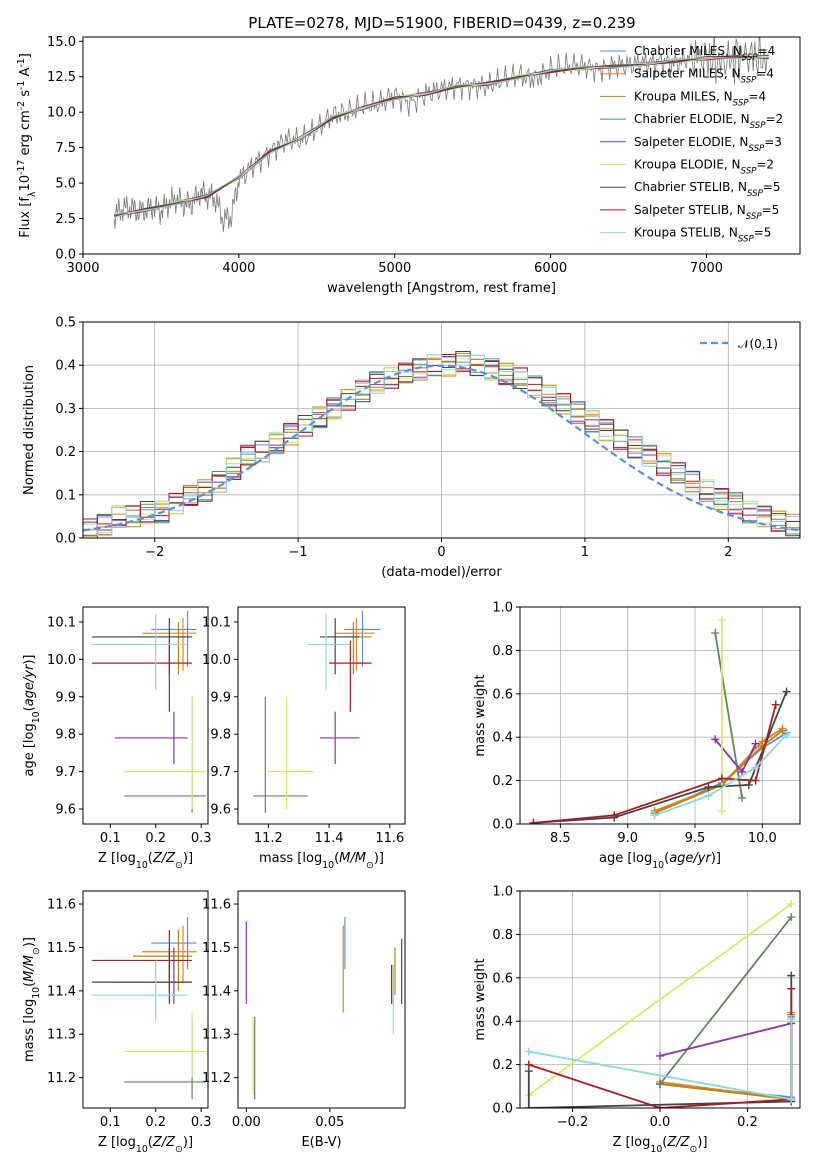  Describe the element at coordinates (317, 711) in the screenshot. I see `plot-area-age-vs-mass` at that location.